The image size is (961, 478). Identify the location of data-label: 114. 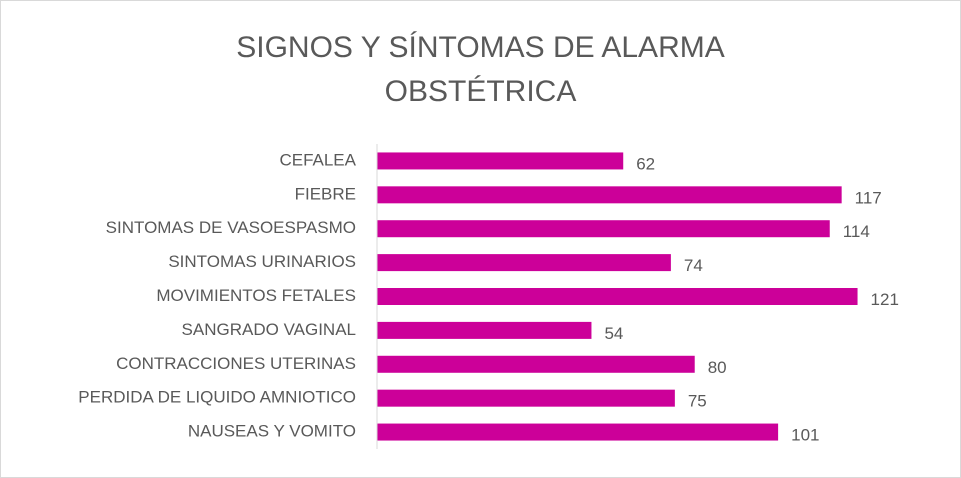
(856, 231).